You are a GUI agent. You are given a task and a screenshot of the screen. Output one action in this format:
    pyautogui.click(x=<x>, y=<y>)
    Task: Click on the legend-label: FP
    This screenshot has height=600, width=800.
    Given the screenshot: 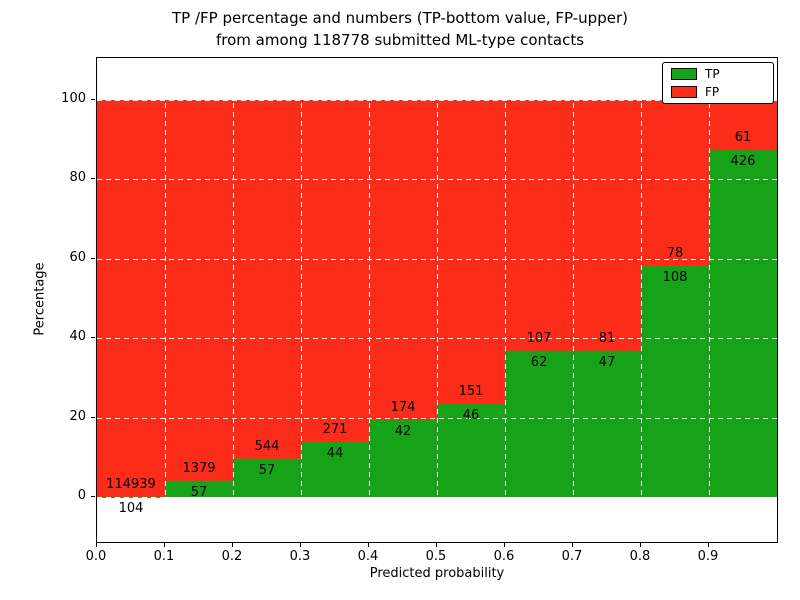 What is the action you would take?
    pyautogui.click(x=712, y=92)
    